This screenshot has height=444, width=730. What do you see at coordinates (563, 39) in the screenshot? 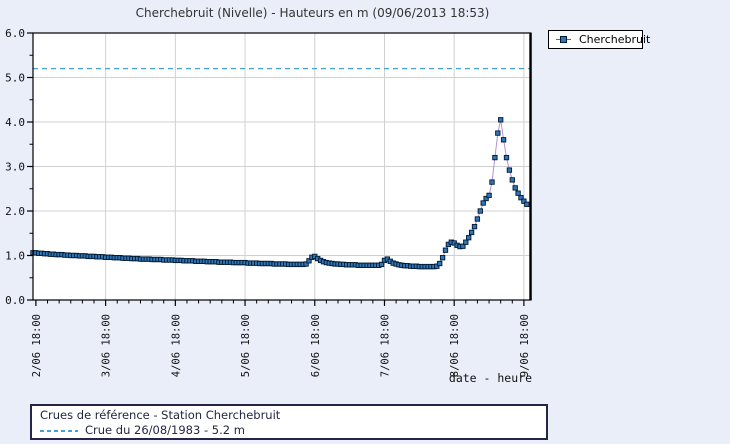
I see `series-marker-icon` at bounding box center [563, 39].